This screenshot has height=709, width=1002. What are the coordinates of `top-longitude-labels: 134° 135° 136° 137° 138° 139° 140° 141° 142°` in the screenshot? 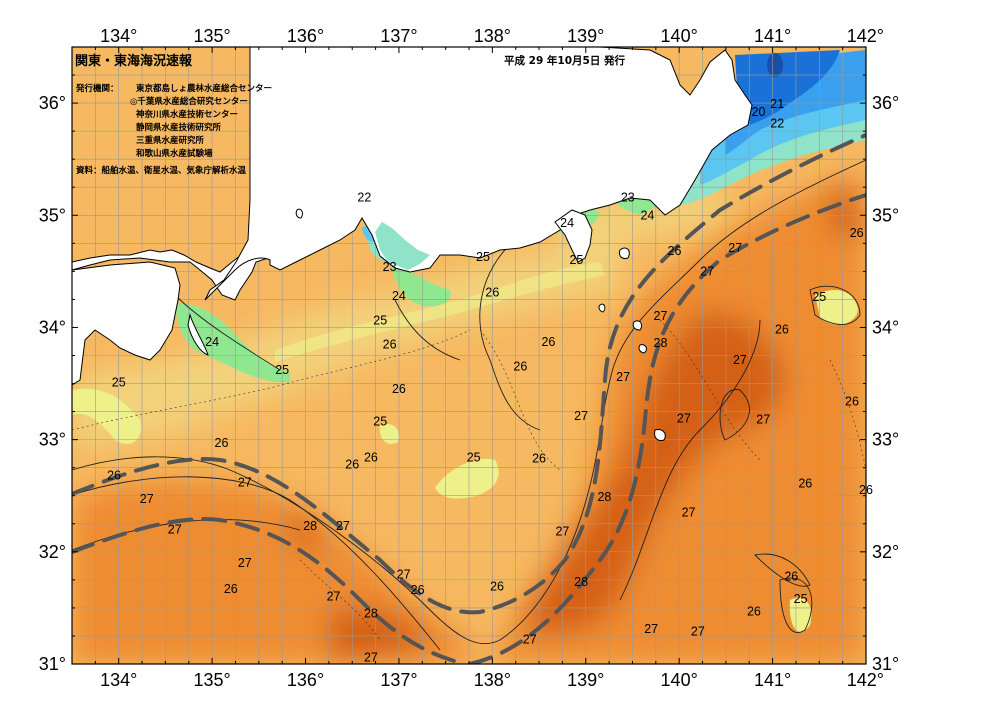 It's located at (492, 36).